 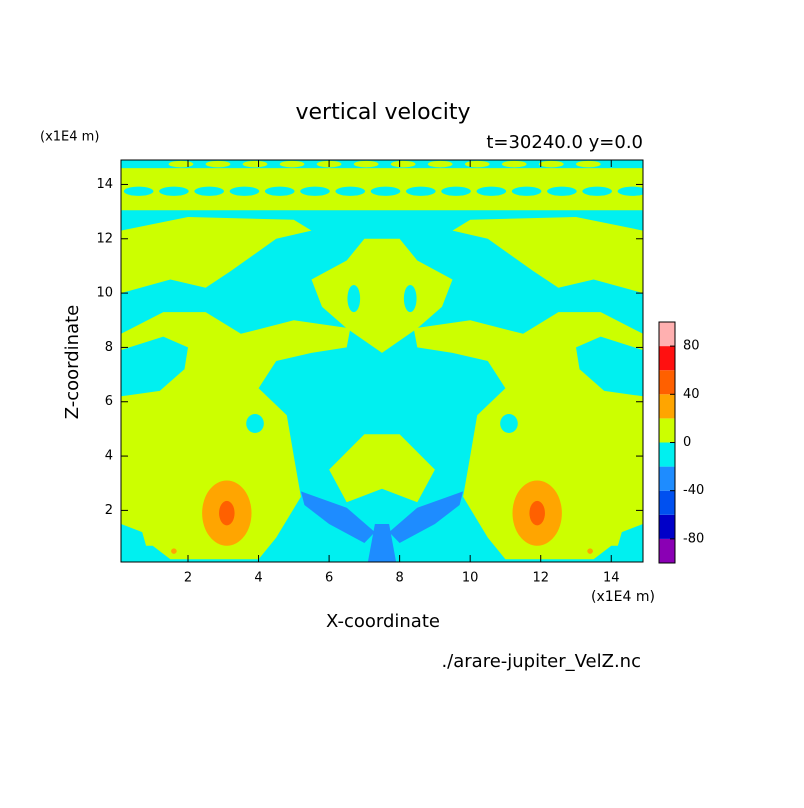 I want to click on x-tick-label: 4, so click(x=258, y=578).